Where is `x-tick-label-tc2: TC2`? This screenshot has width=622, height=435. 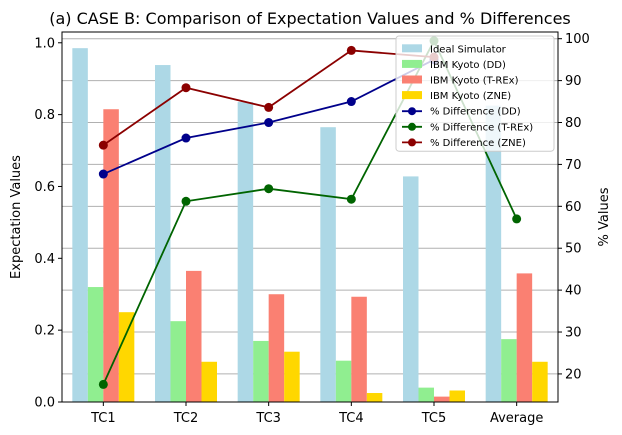
x-tick-label-tc2: TC2 is located at coordinates (186, 418).